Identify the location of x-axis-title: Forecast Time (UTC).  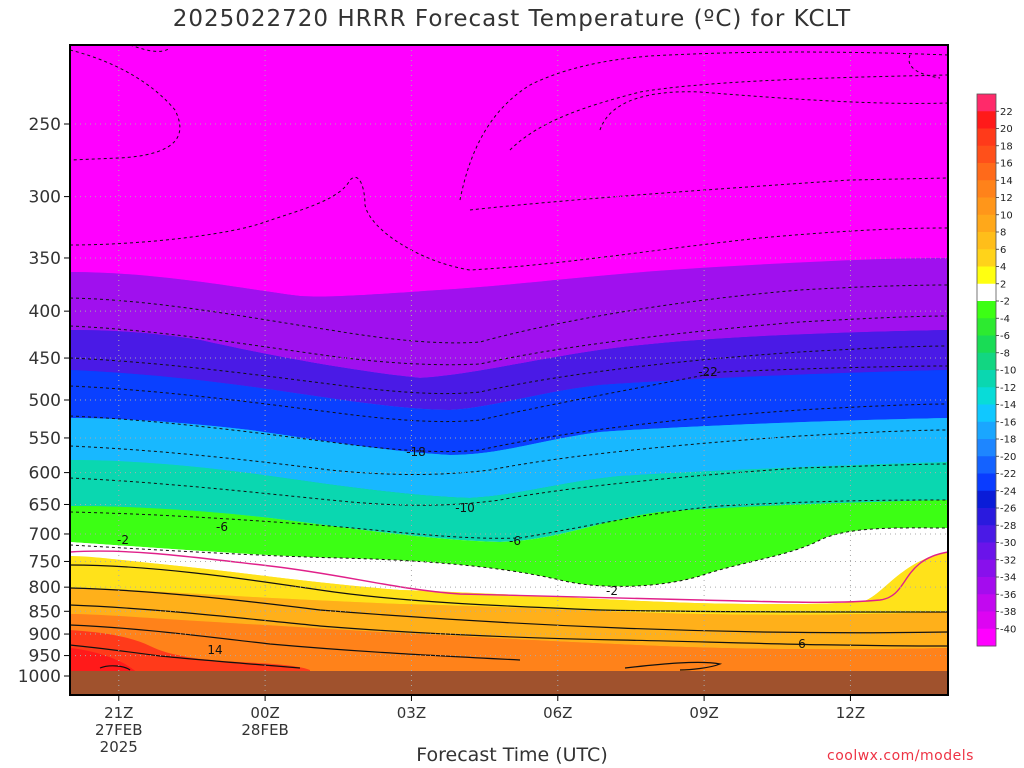
(512, 755).